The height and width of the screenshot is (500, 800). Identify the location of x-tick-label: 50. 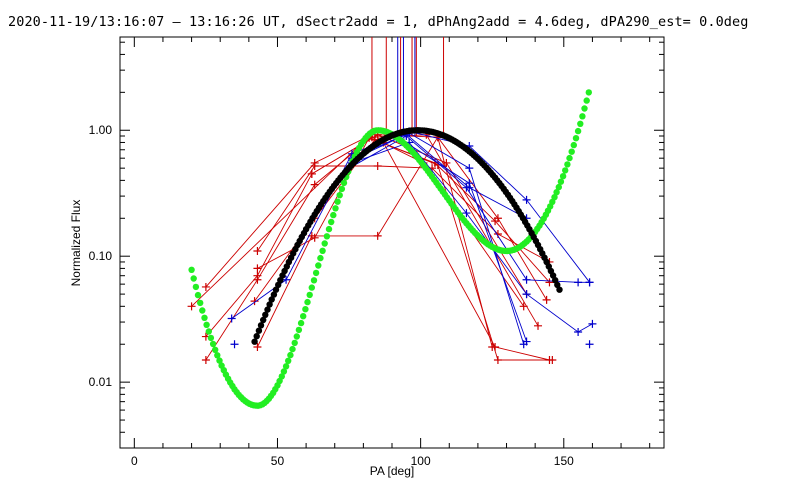
(278, 461).